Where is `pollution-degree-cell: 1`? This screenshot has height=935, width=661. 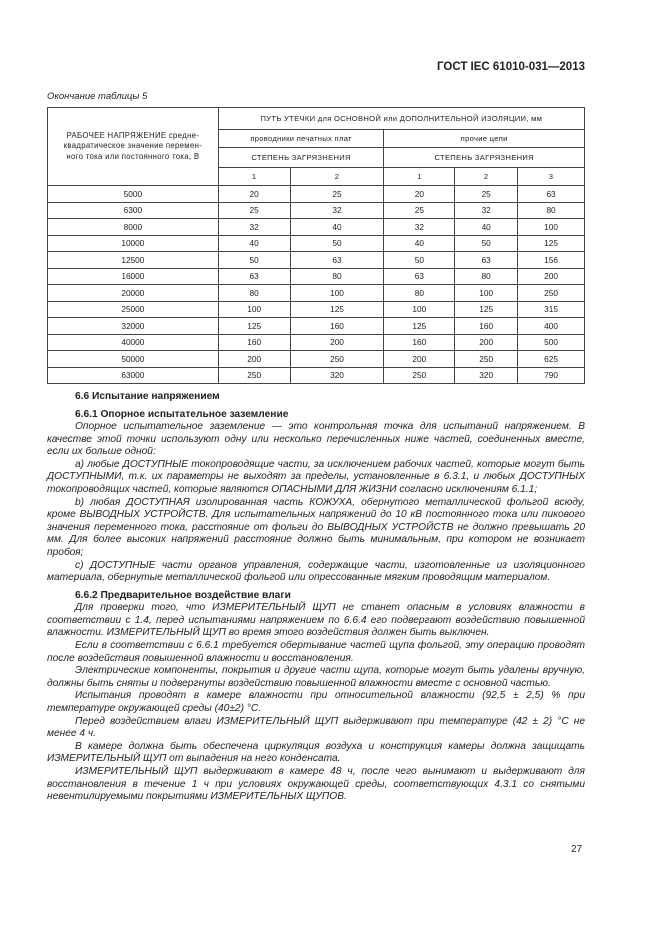
pollution-degree-cell: 1 is located at coordinates (254, 176).